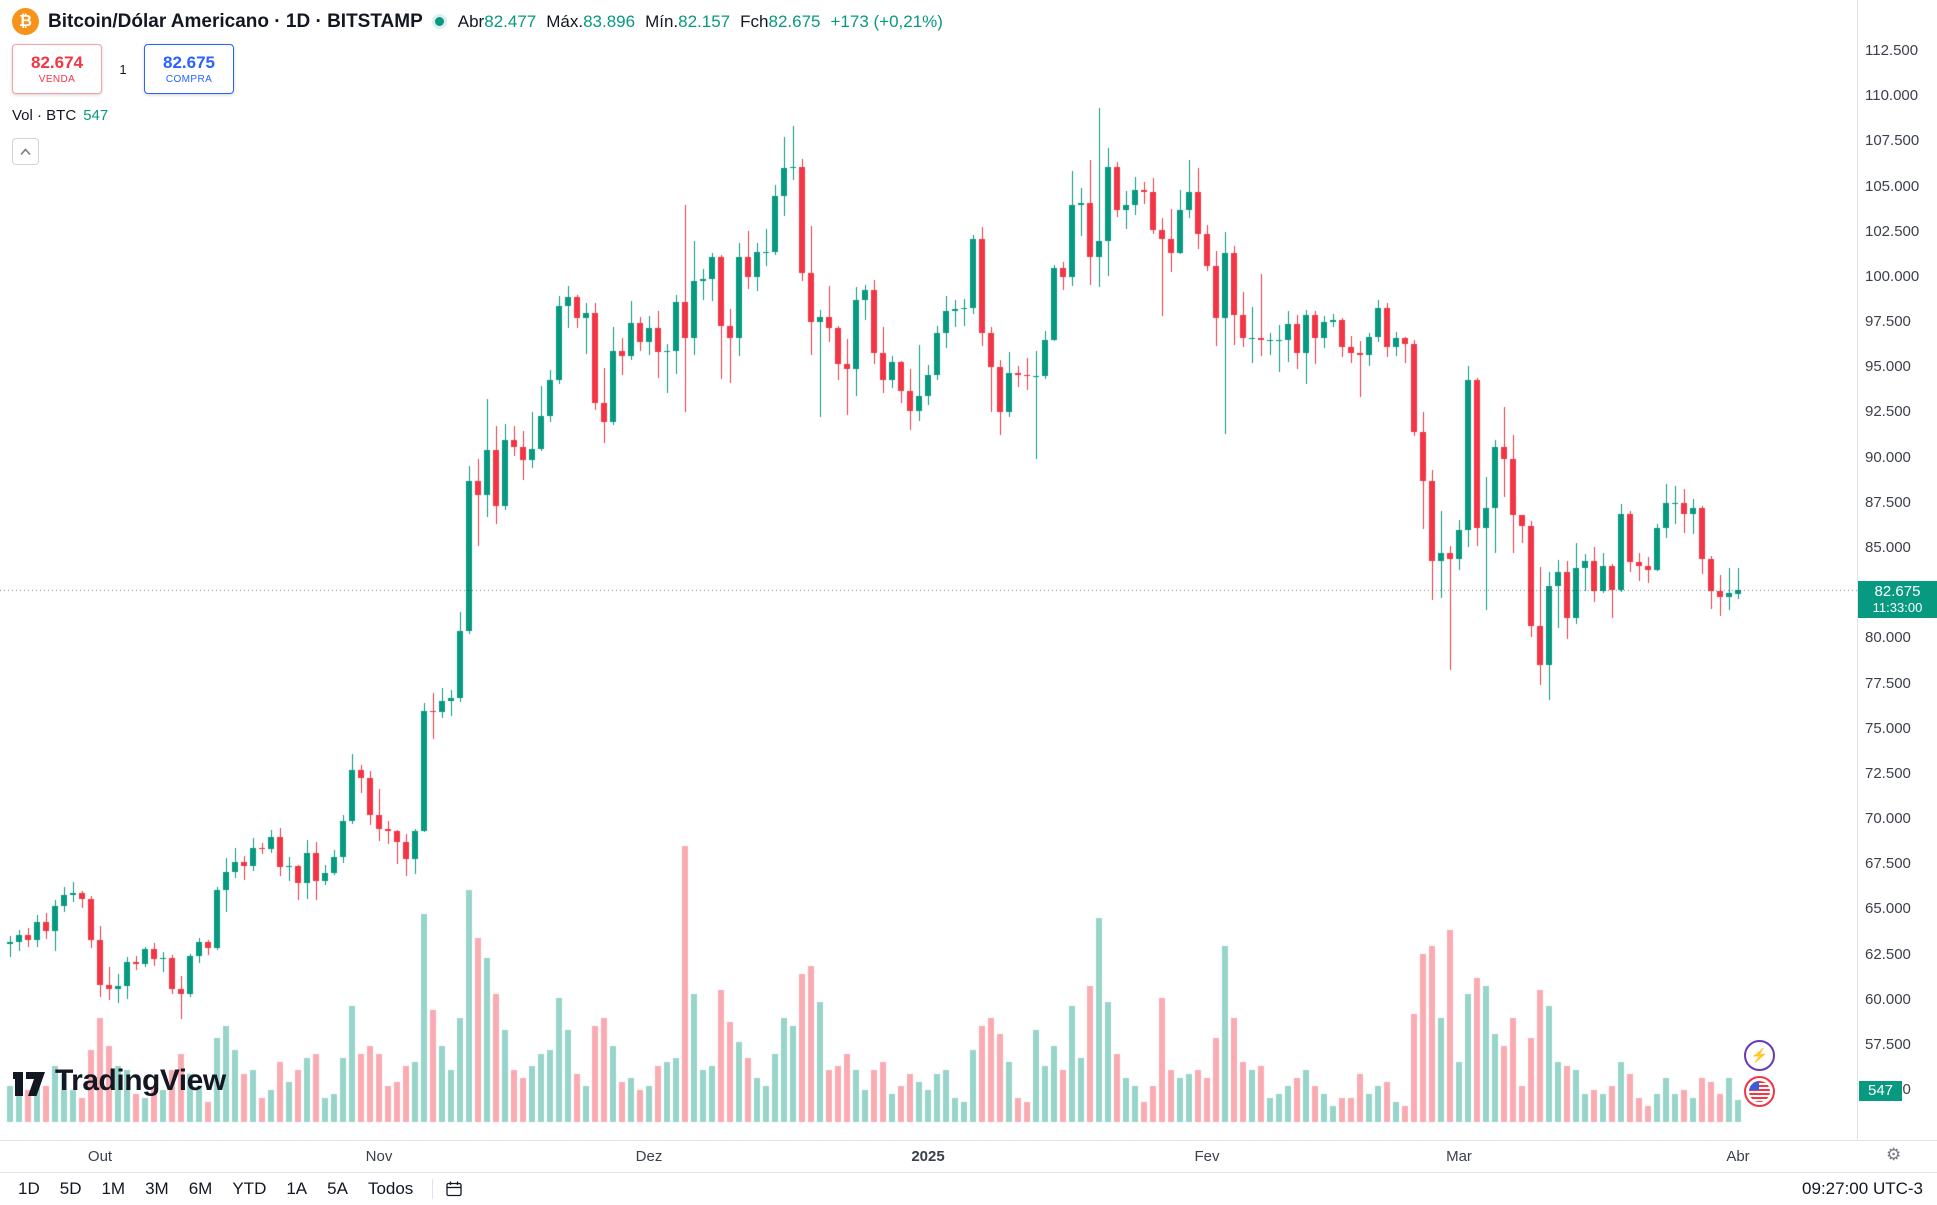  I want to click on calendar-icon, so click(454, 1189).